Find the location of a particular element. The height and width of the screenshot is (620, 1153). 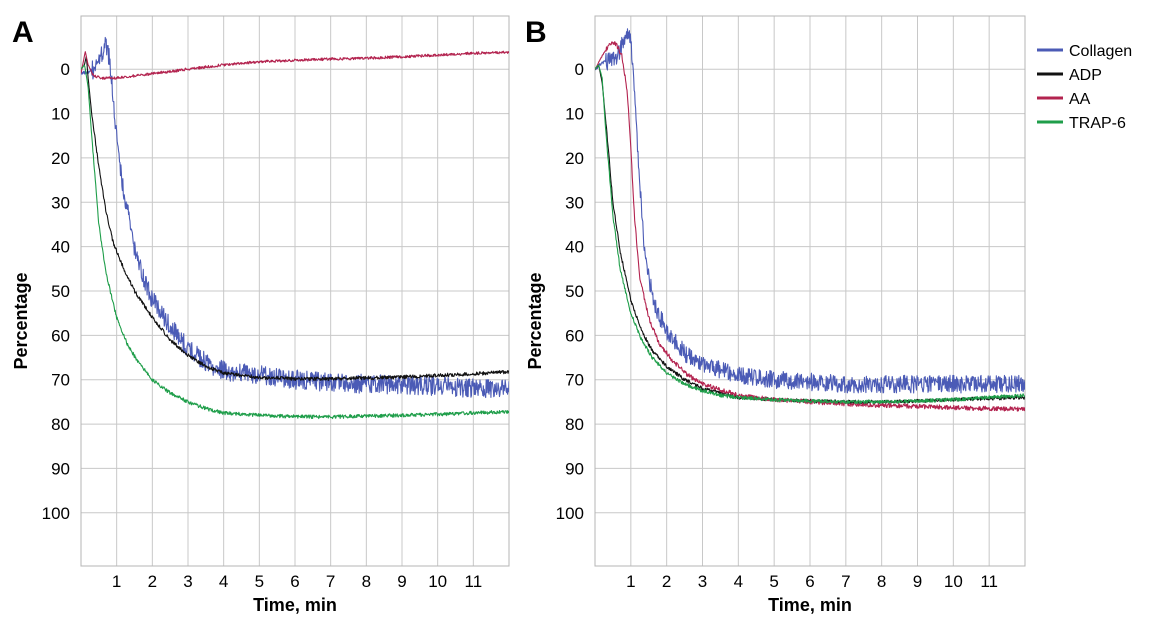

panel-b-y-axis-title: Percentage is located at coordinates (535, 320).